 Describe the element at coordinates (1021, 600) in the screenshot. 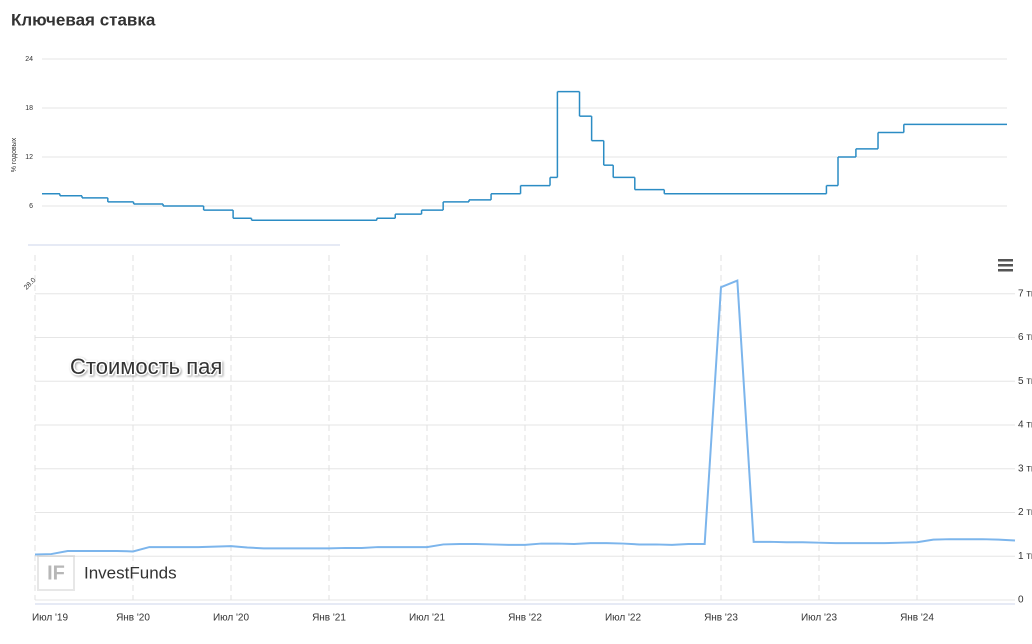

I see `y-tick-label: 0` at that location.